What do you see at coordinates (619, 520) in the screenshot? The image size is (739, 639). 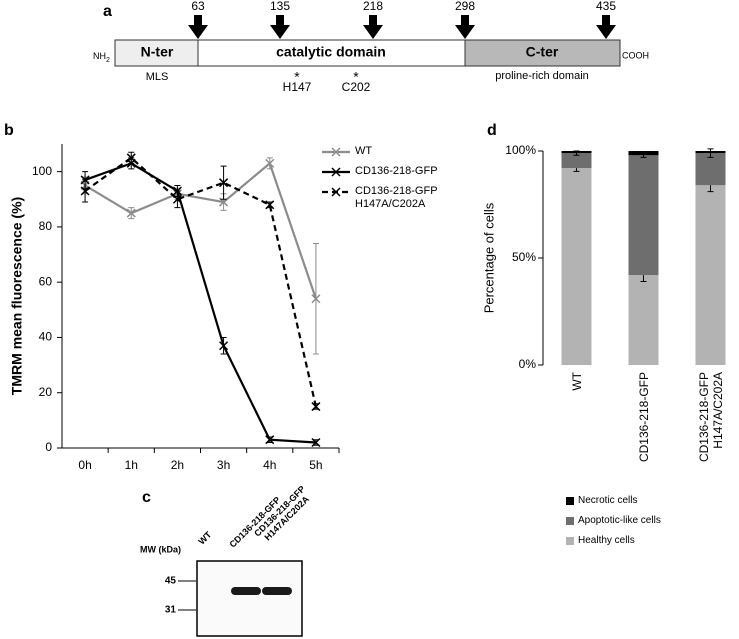 I see `legend-label: Apoptotic-like cells` at bounding box center [619, 520].